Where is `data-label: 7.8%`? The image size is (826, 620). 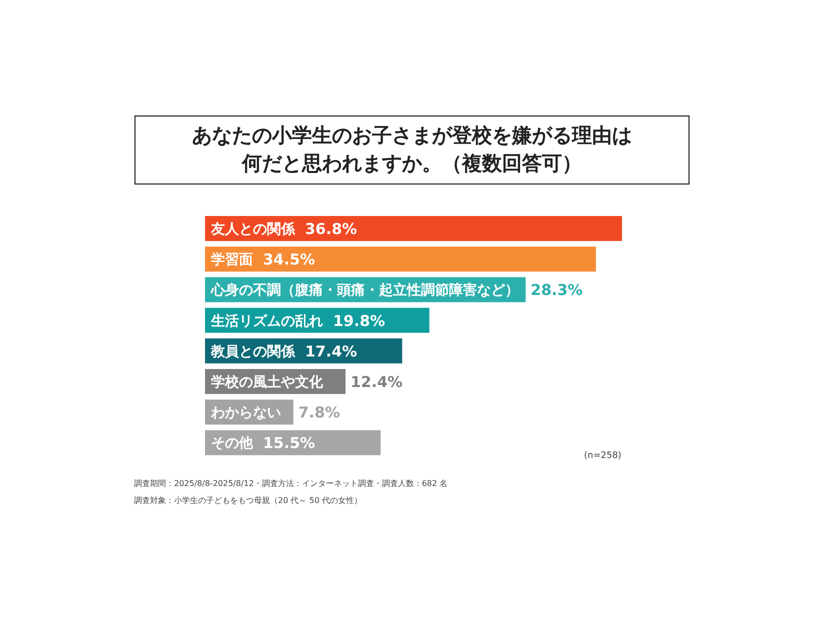 data-label: 7.8% is located at coordinates (319, 413).